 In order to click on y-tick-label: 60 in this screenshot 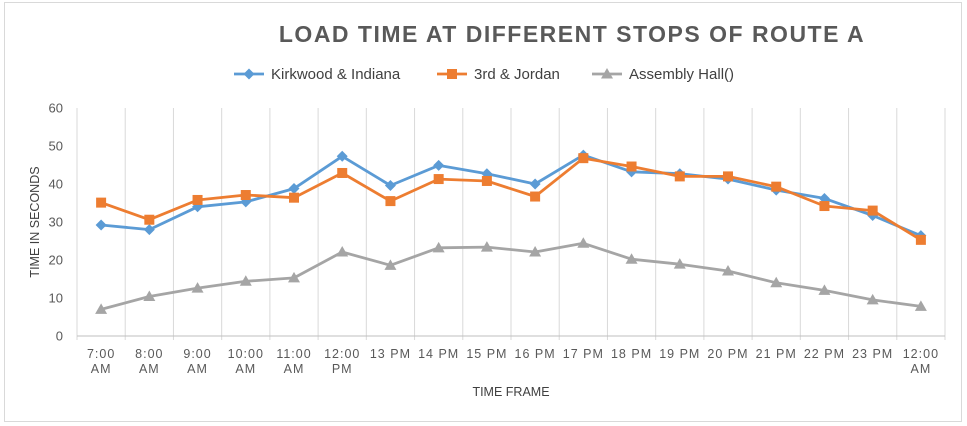, I will do `click(56, 108)`.